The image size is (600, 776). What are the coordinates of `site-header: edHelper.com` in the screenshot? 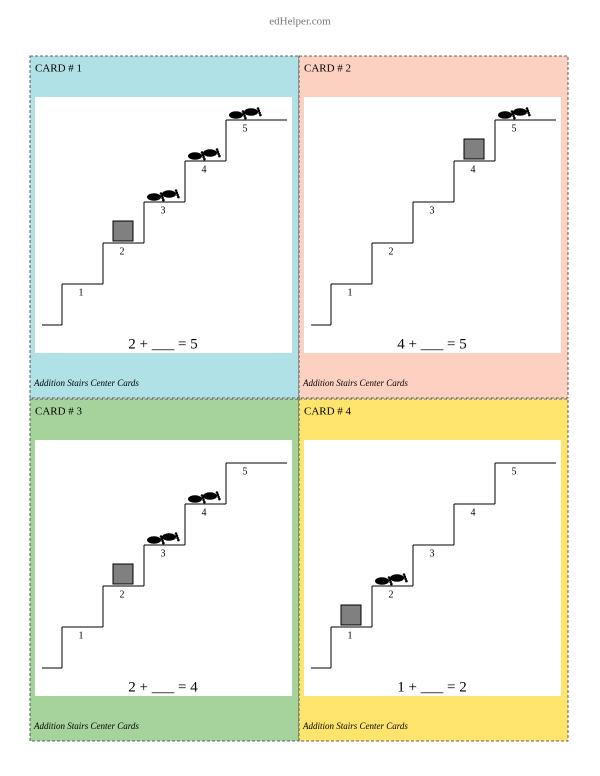 It's located at (300, 22).